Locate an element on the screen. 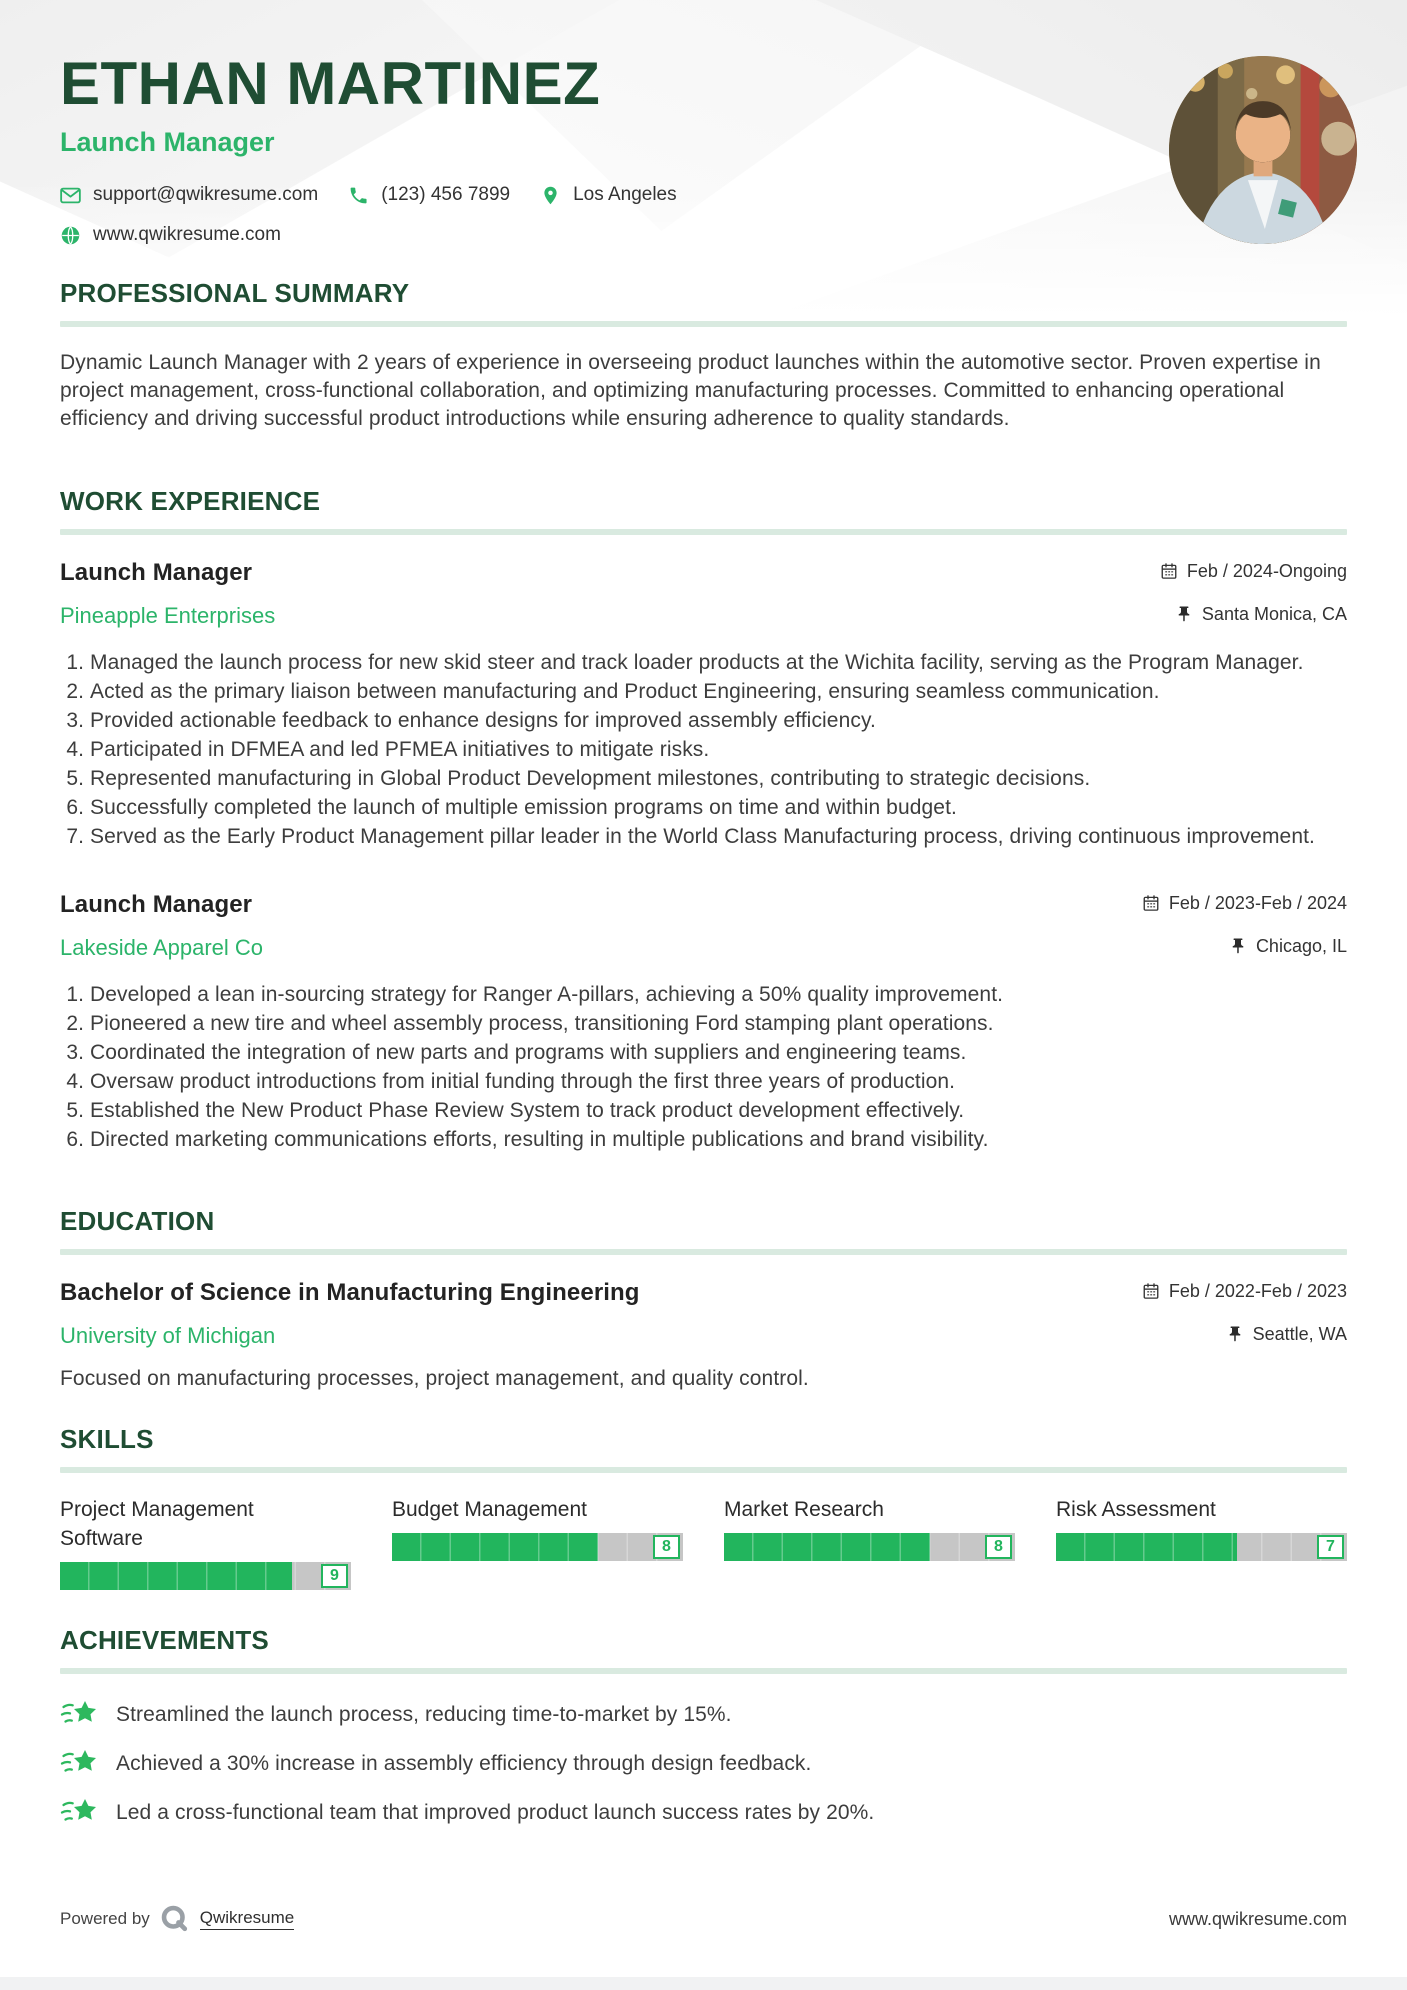 This screenshot has height=1990, width=1407. phone-number: (123) 456 7899 is located at coordinates (446, 194).